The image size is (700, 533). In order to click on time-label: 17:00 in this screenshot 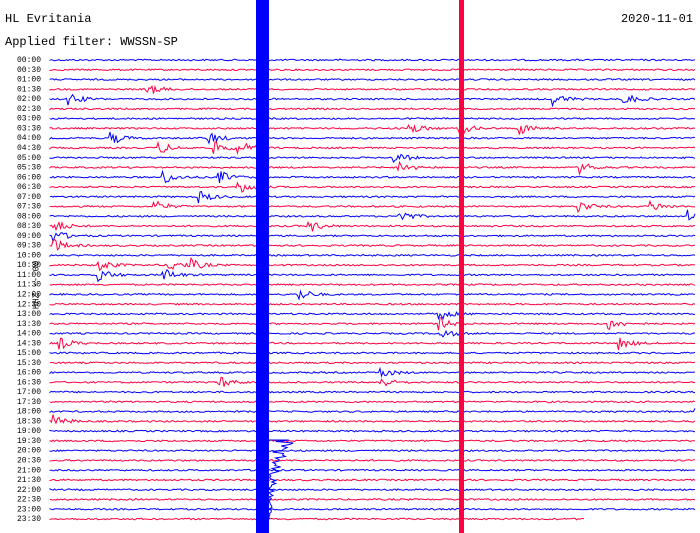, I will do `click(29, 392)`.